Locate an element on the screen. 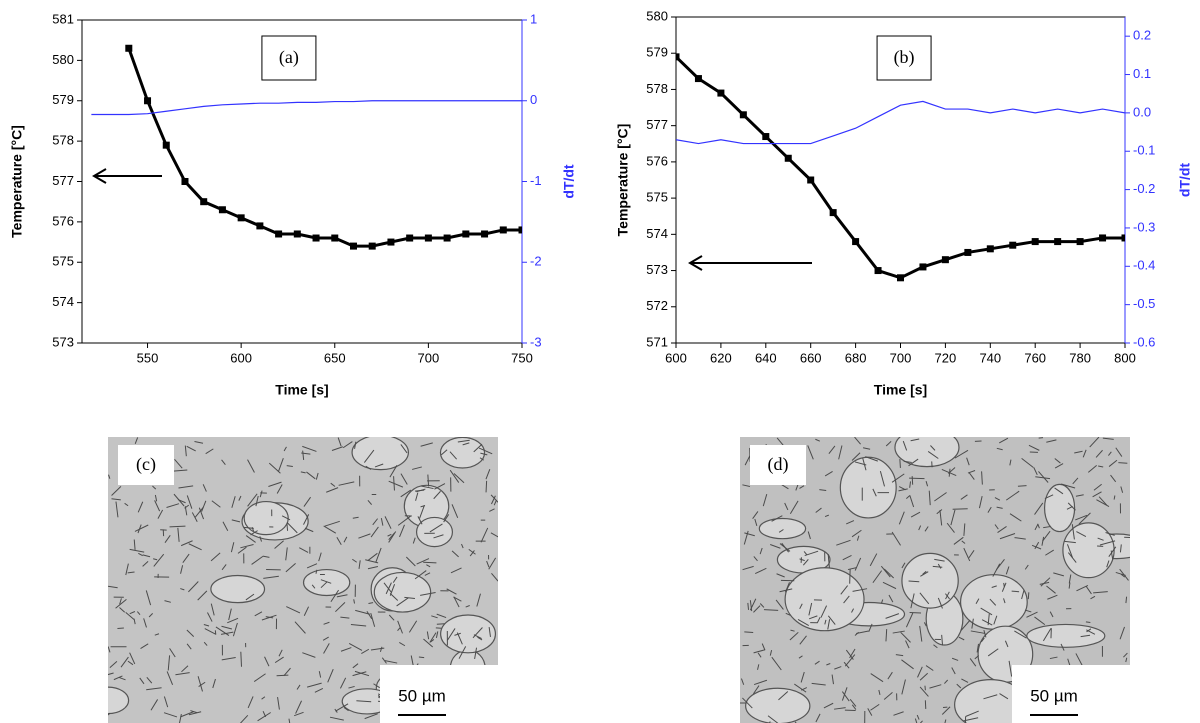 The image size is (1200, 723). y-tick-label: 574 is located at coordinates (657, 233).